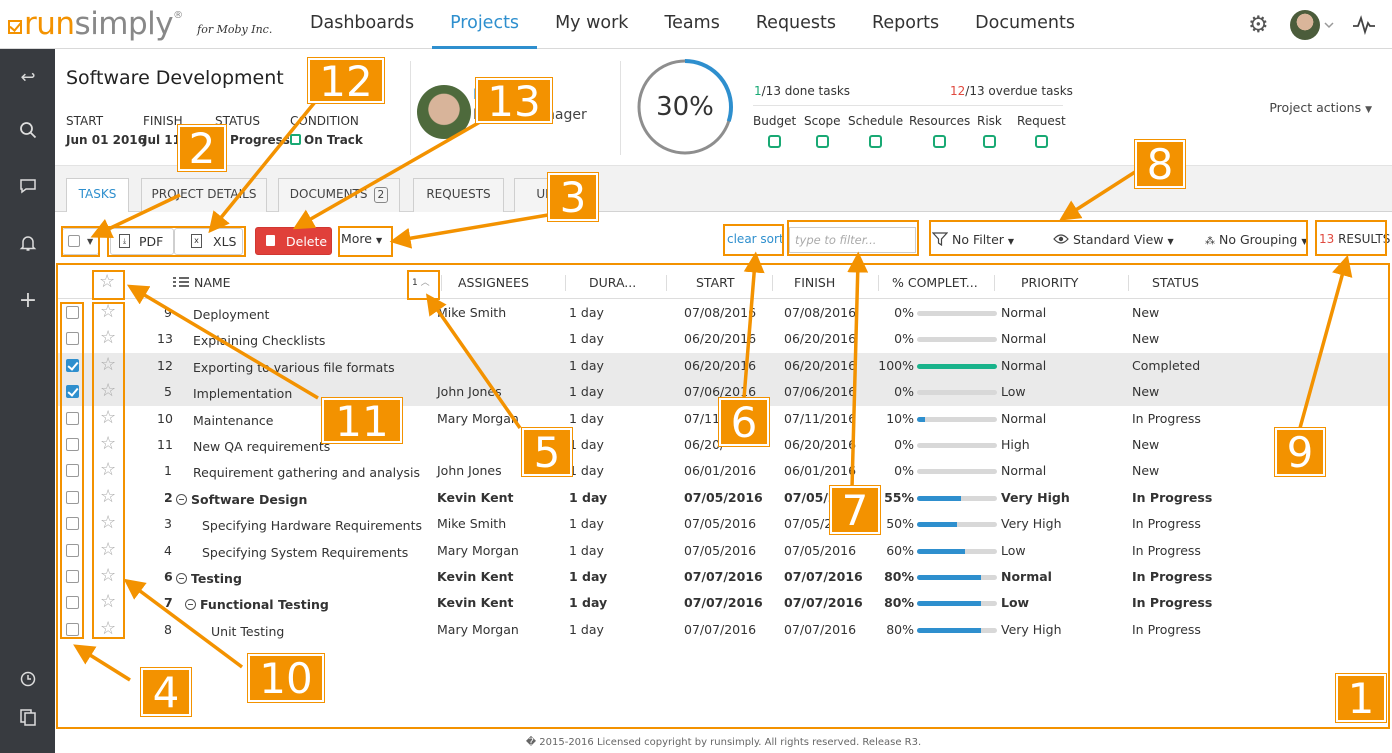  I want to click on col-finish: FINISH, so click(815, 283).